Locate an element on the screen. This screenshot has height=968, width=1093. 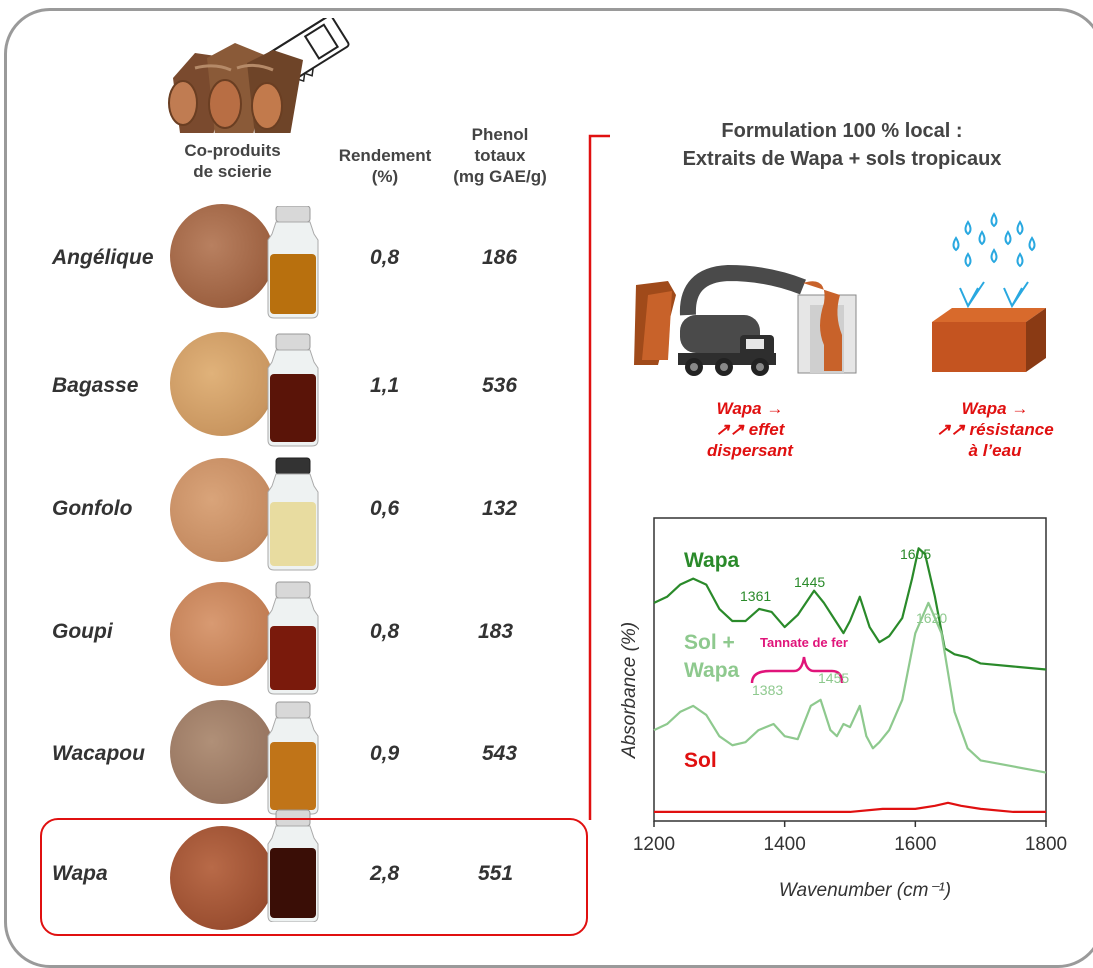
phenol-value: 536 is located at coordinates (500, 385).